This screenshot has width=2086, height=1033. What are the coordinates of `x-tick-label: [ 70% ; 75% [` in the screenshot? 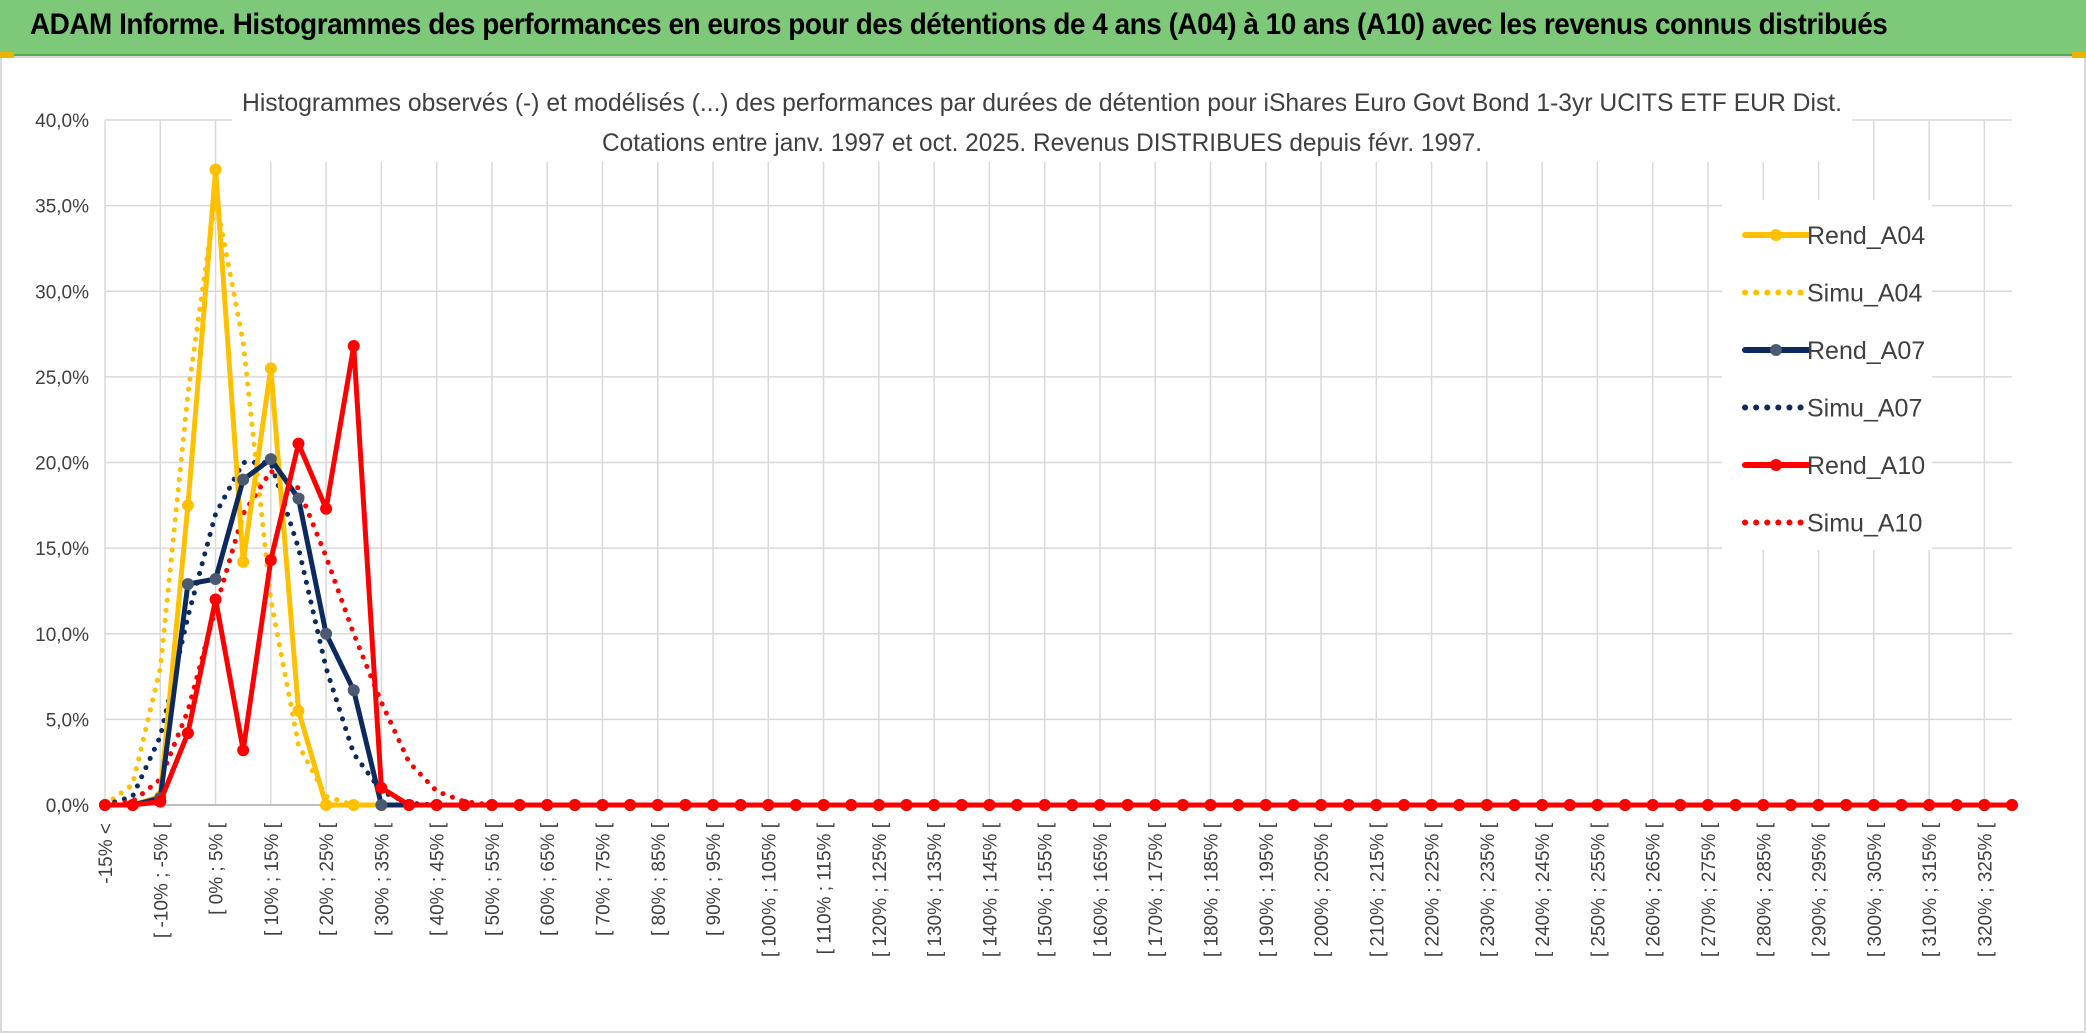 It's located at (603, 879).